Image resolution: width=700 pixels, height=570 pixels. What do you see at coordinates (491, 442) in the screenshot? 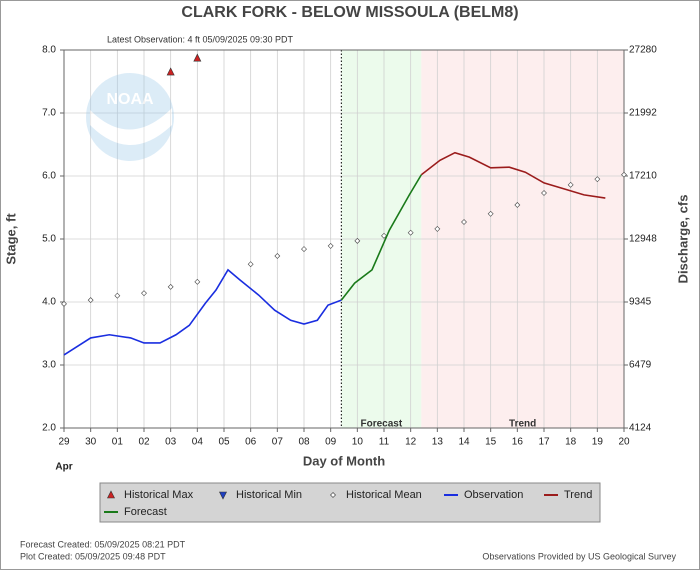
I see `x-tick-label: 15` at bounding box center [491, 442].